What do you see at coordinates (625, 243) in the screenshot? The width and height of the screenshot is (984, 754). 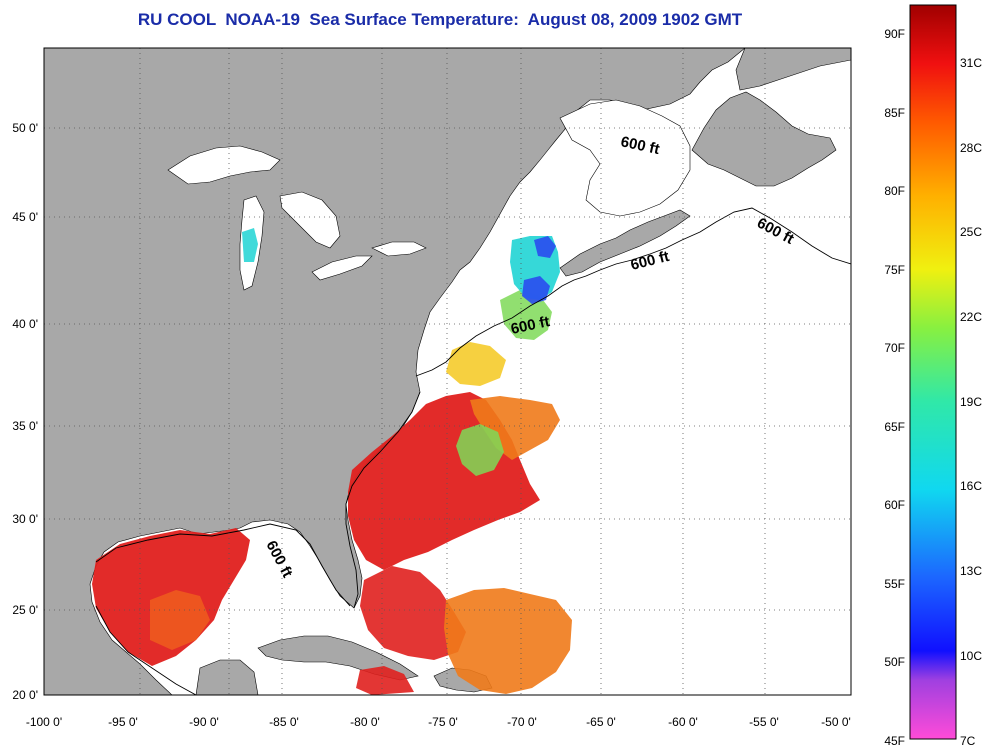 I see `land-nova-scotia` at bounding box center [625, 243].